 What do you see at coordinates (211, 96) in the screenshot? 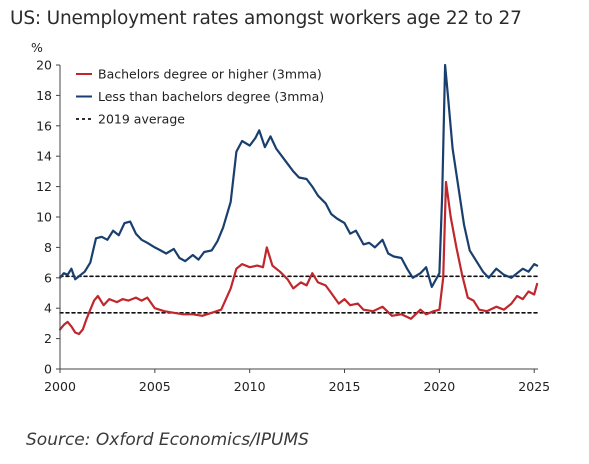
I see `legend-label: Less than bachelors degree (3mma)` at bounding box center [211, 96].